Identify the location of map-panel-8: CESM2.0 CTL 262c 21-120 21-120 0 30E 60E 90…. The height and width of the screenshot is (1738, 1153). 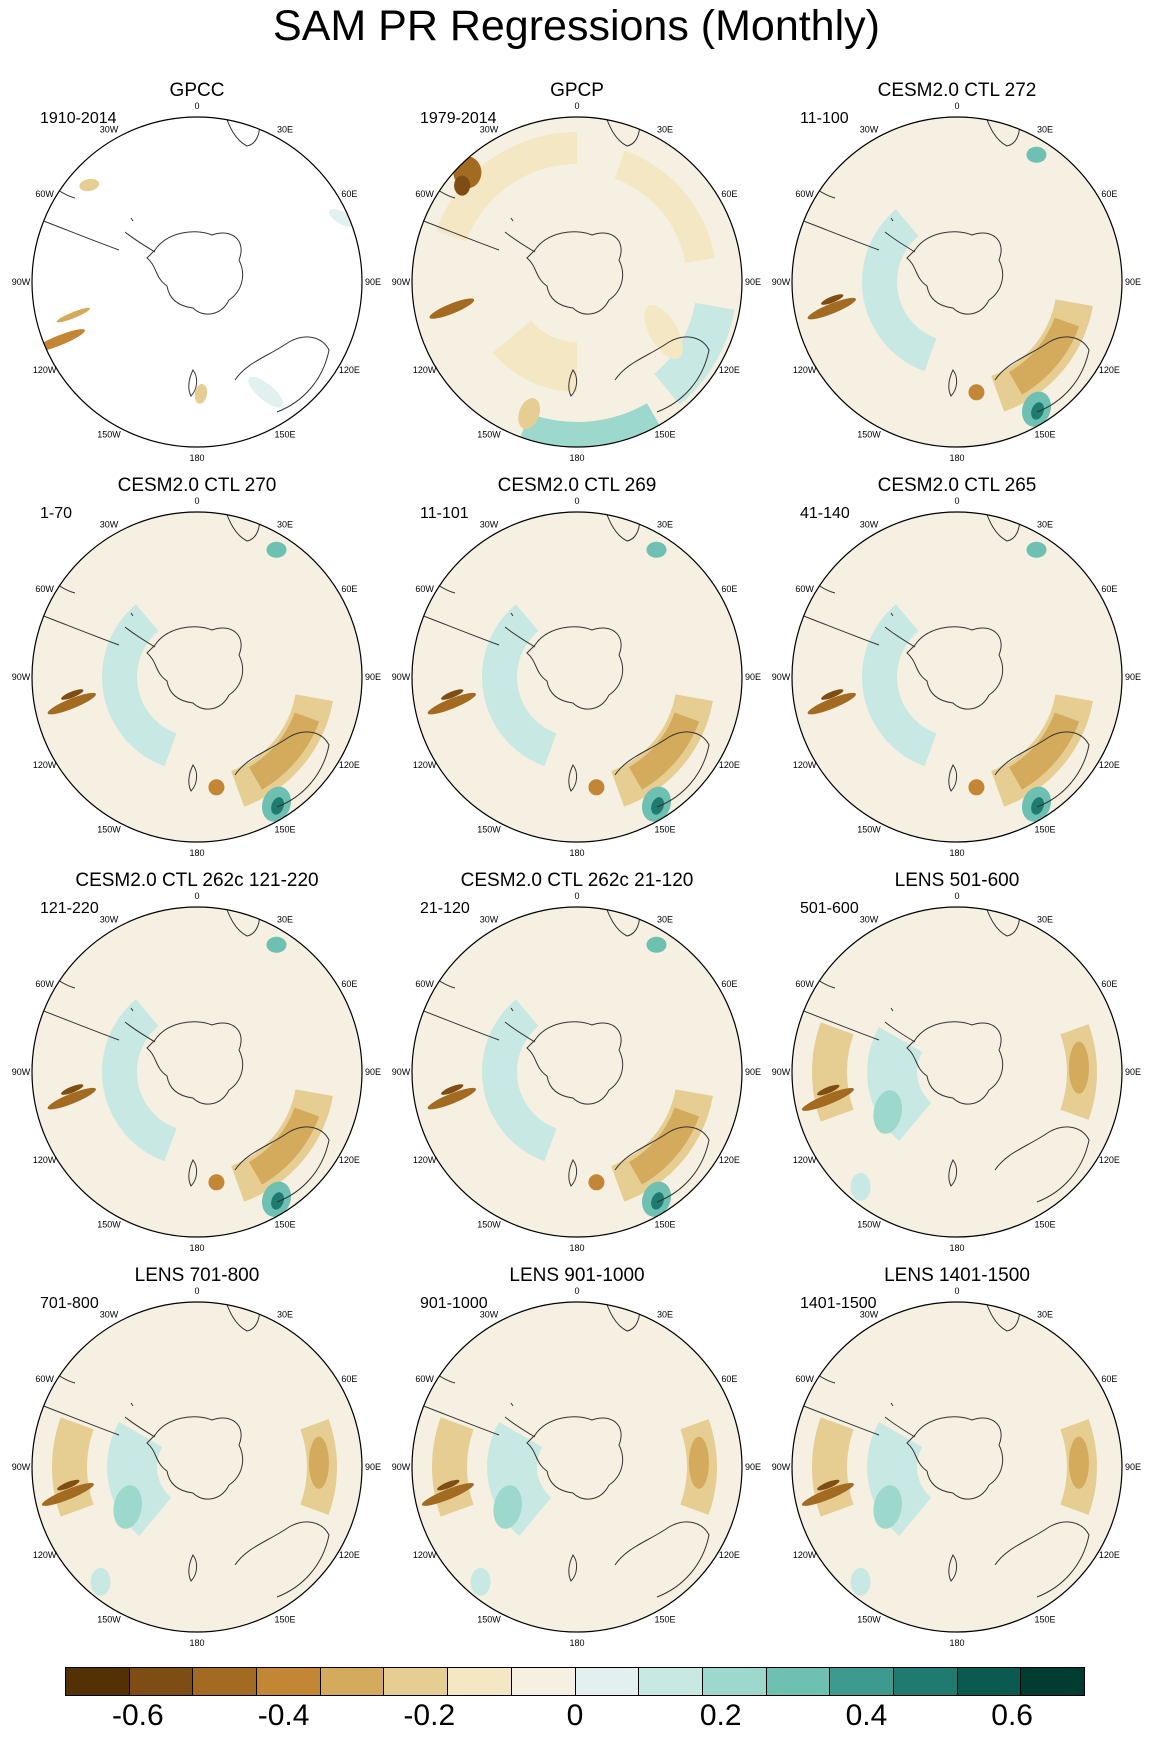
(577, 1067).